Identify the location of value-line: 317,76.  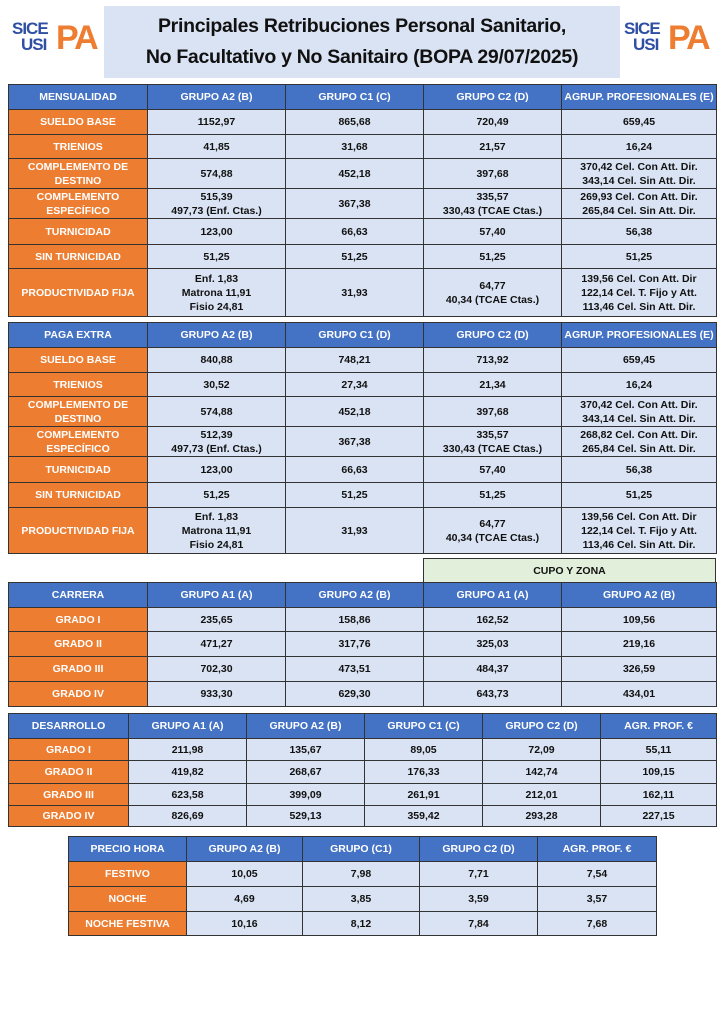
(354, 644).